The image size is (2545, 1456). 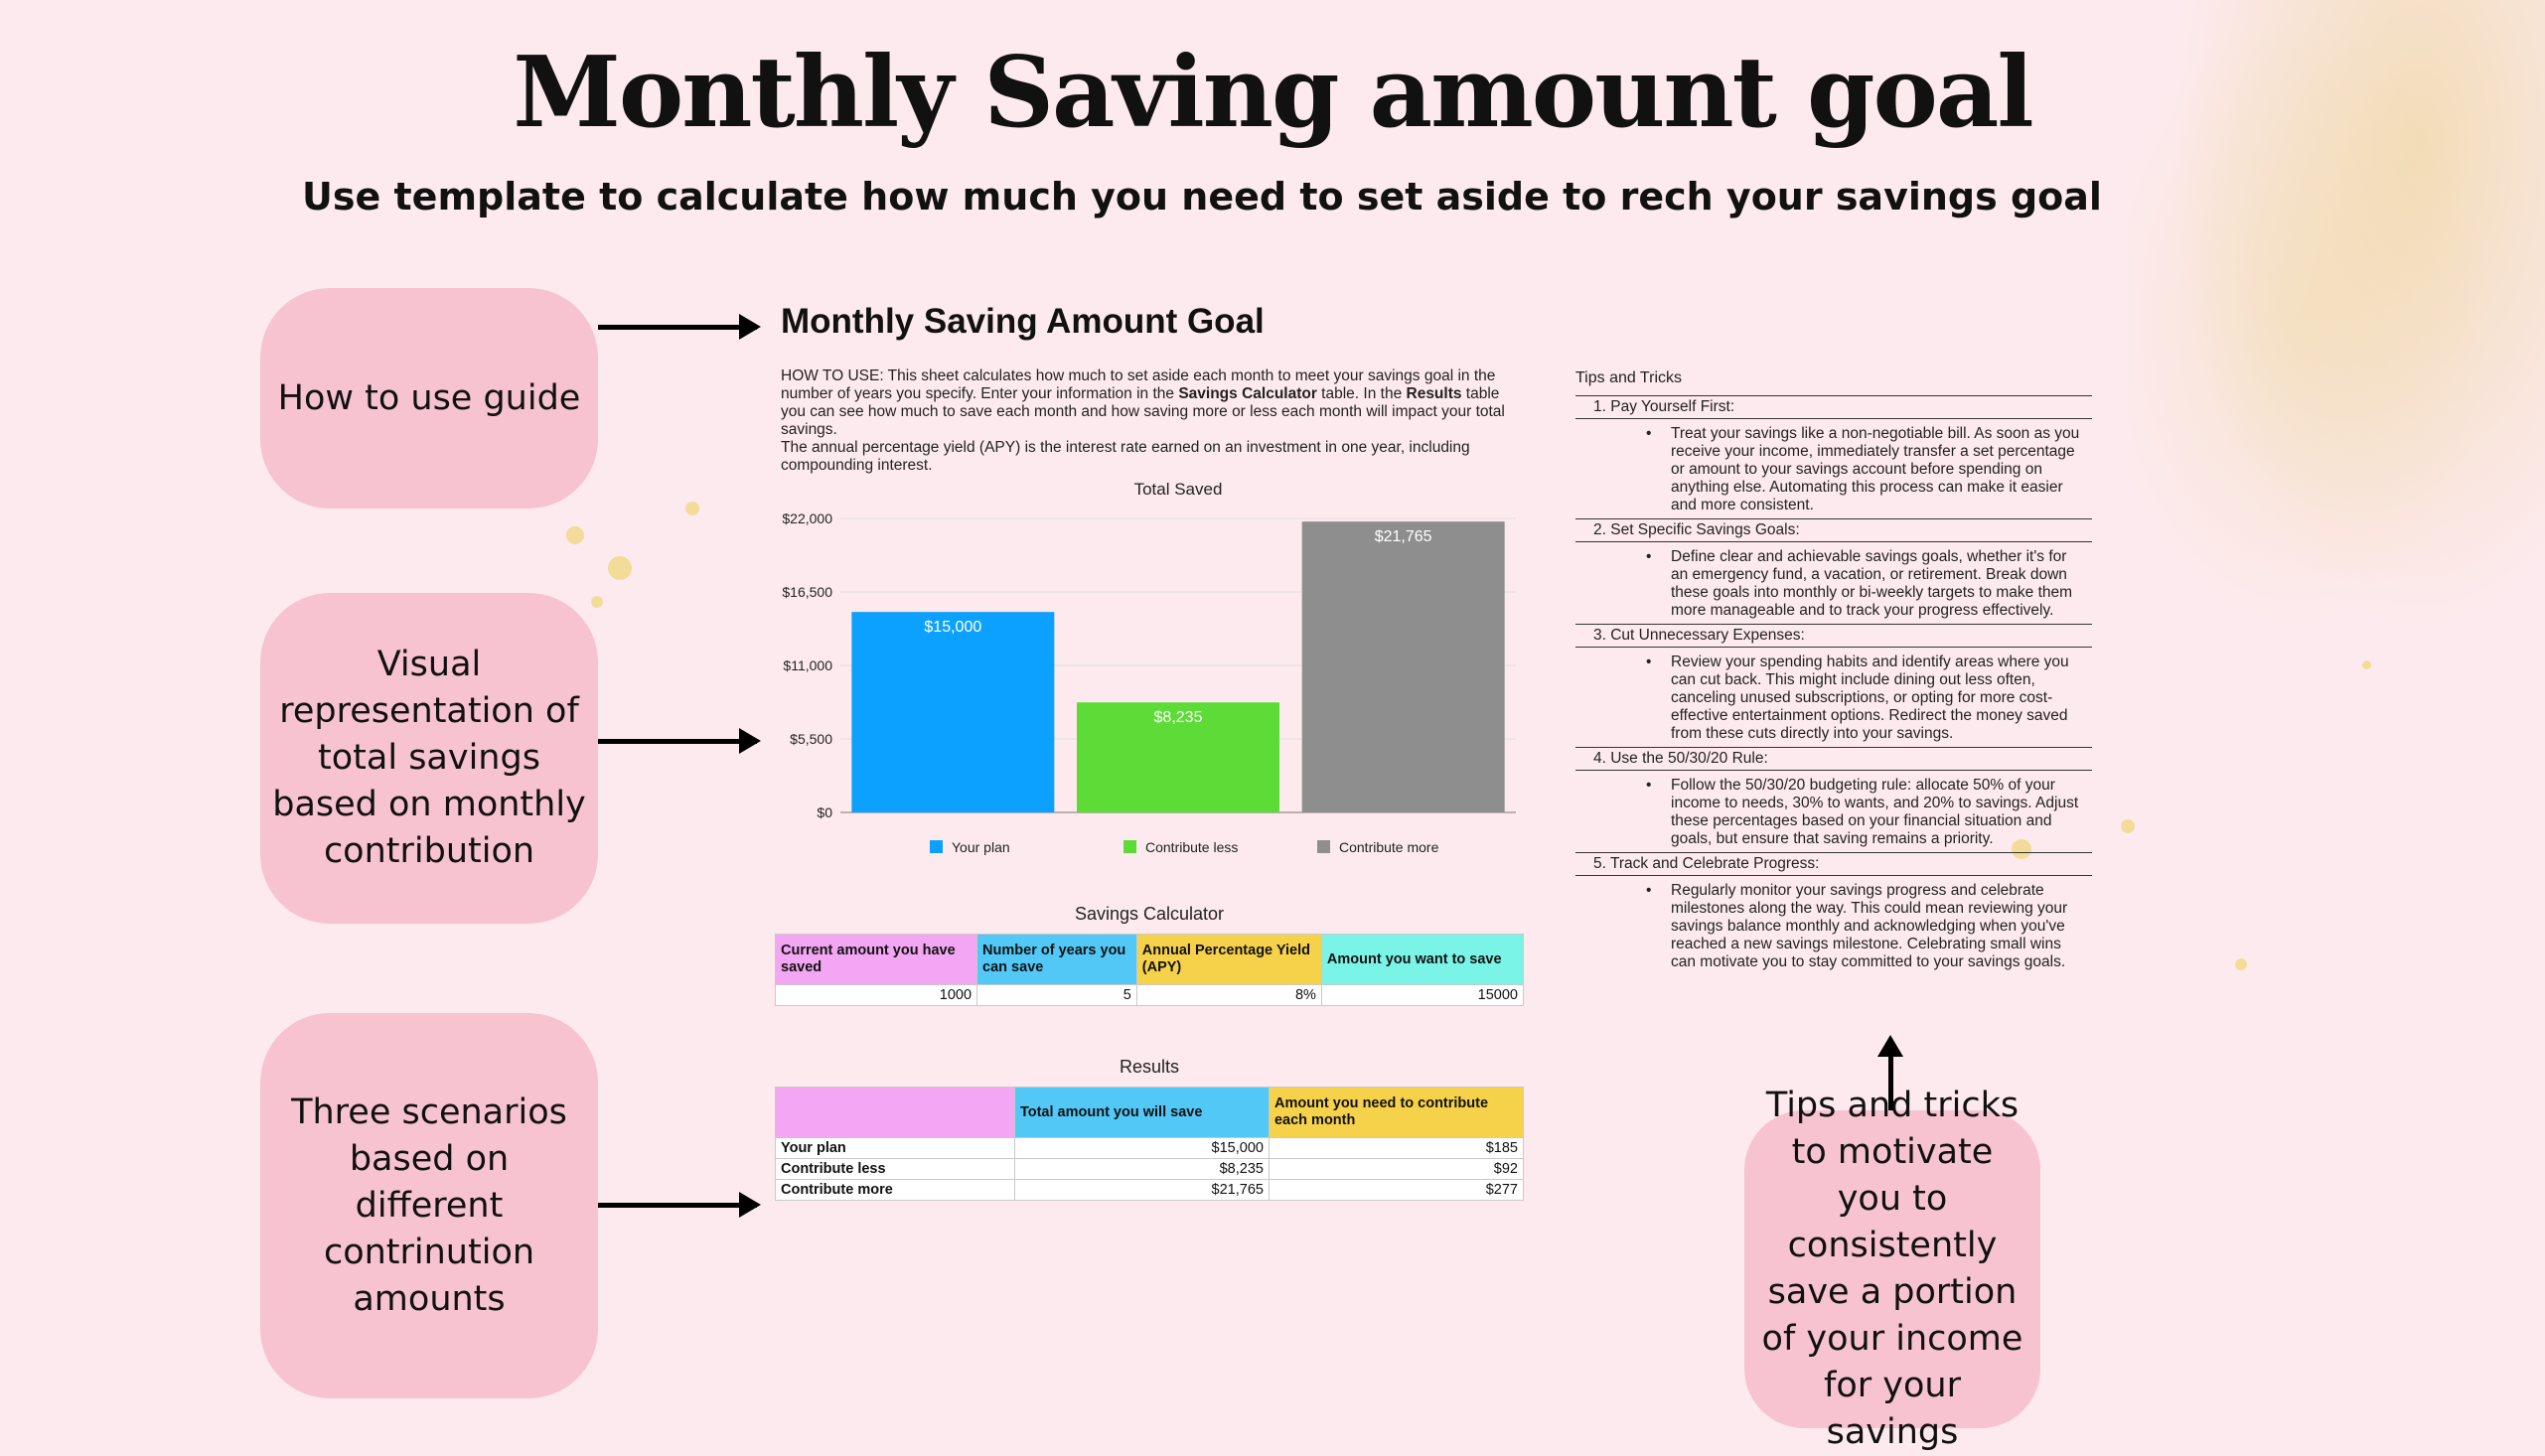 What do you see at coordinates (1396, 1169) in the screenshot?
I see `results-row-monthly: $92` at bounding box center [1396, 1169].